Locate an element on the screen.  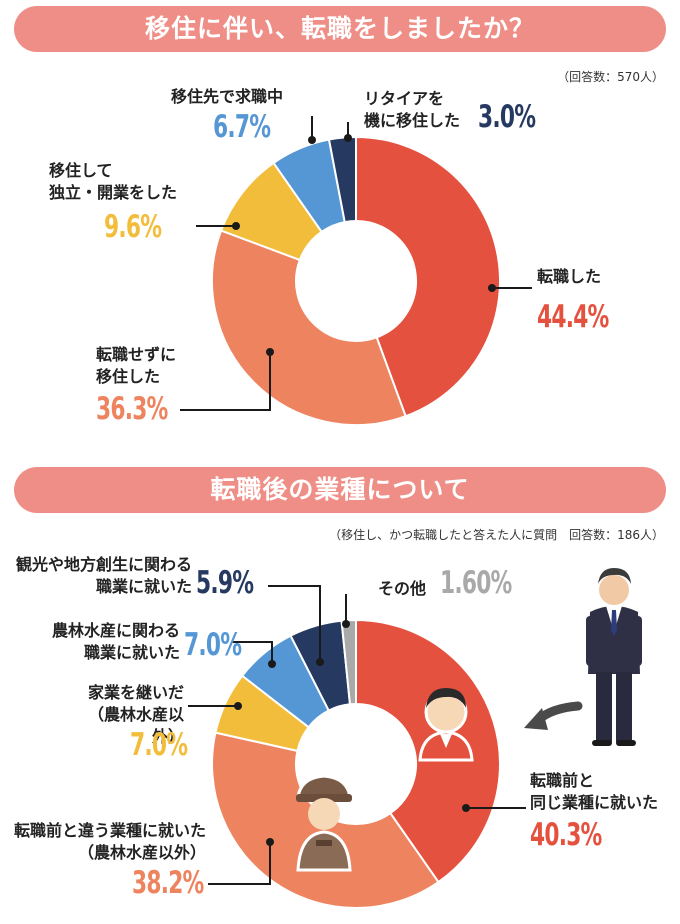
label-job-changed: 転職した is located at coordinates (569, 276).